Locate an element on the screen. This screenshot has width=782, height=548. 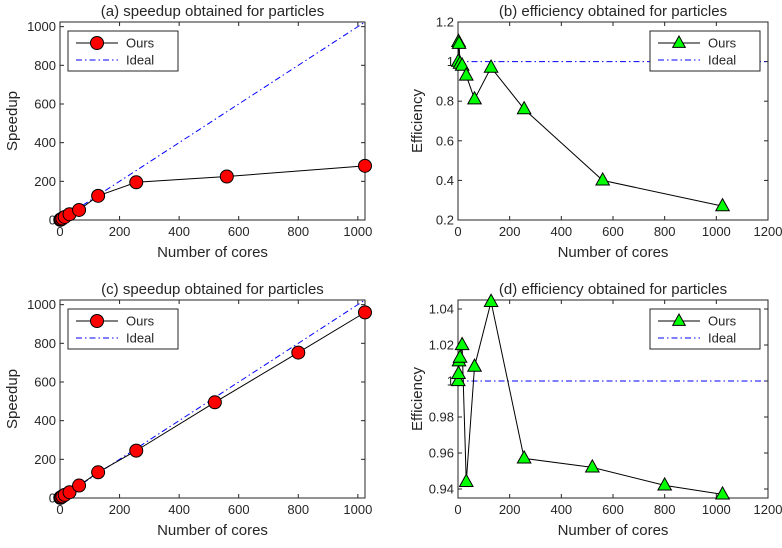
y-axis-label-d: Efficiency is located at coordinates (417, 399).